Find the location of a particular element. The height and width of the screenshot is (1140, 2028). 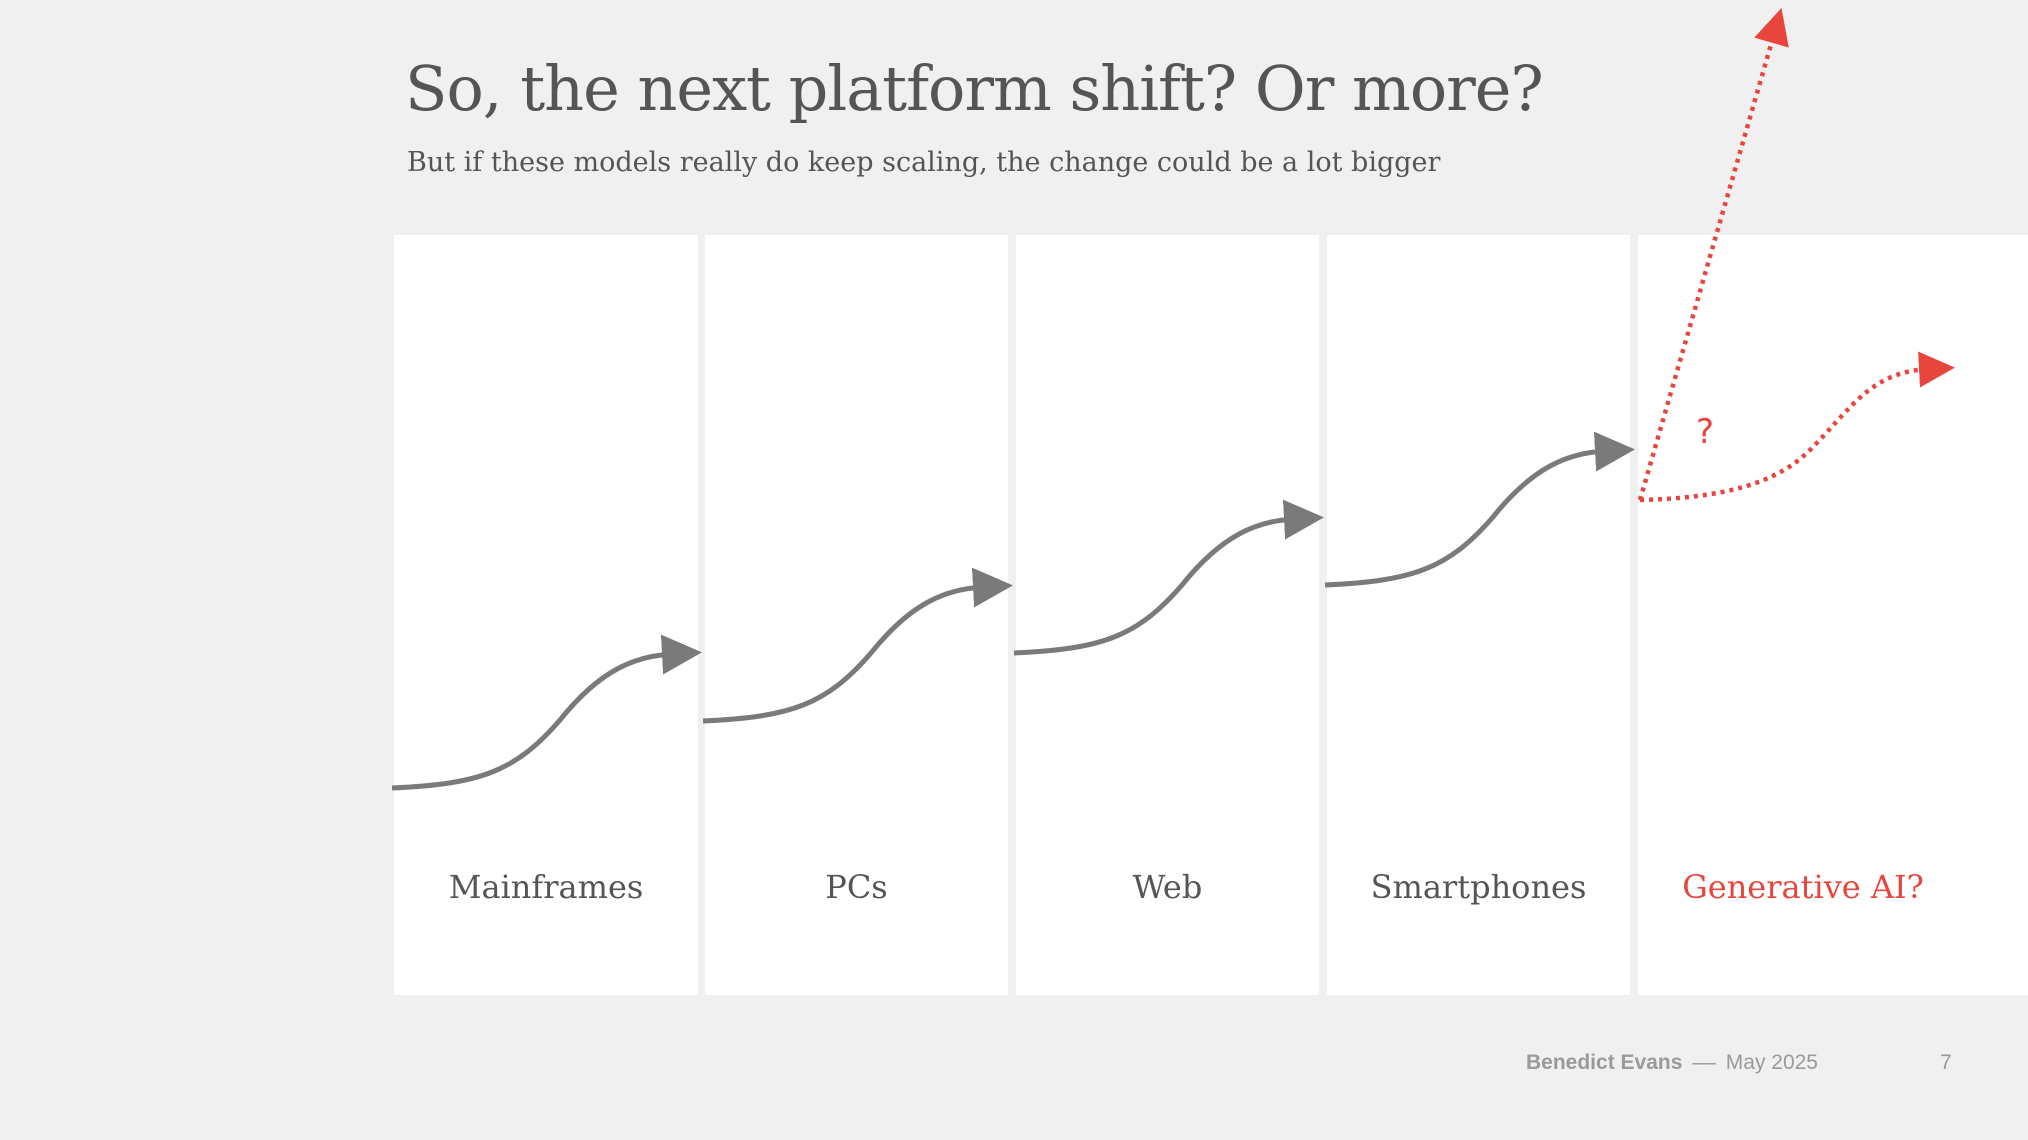

page-number: 7 is located at coordinates (1946, 1062).